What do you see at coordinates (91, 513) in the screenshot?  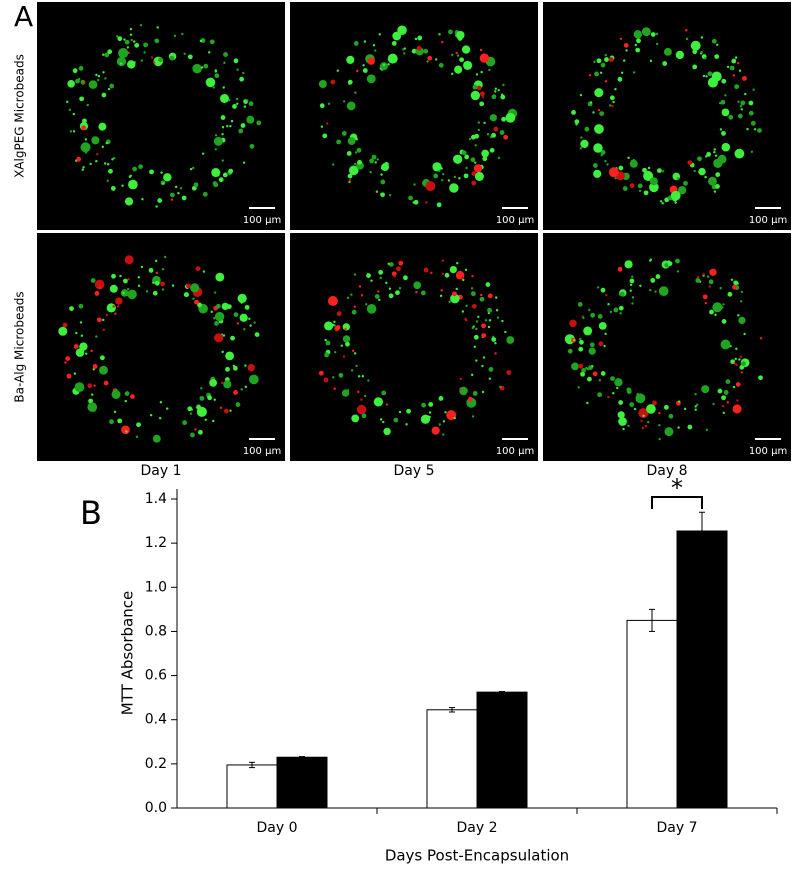 I see `panel-label: B` at bounding box center [91, 513].